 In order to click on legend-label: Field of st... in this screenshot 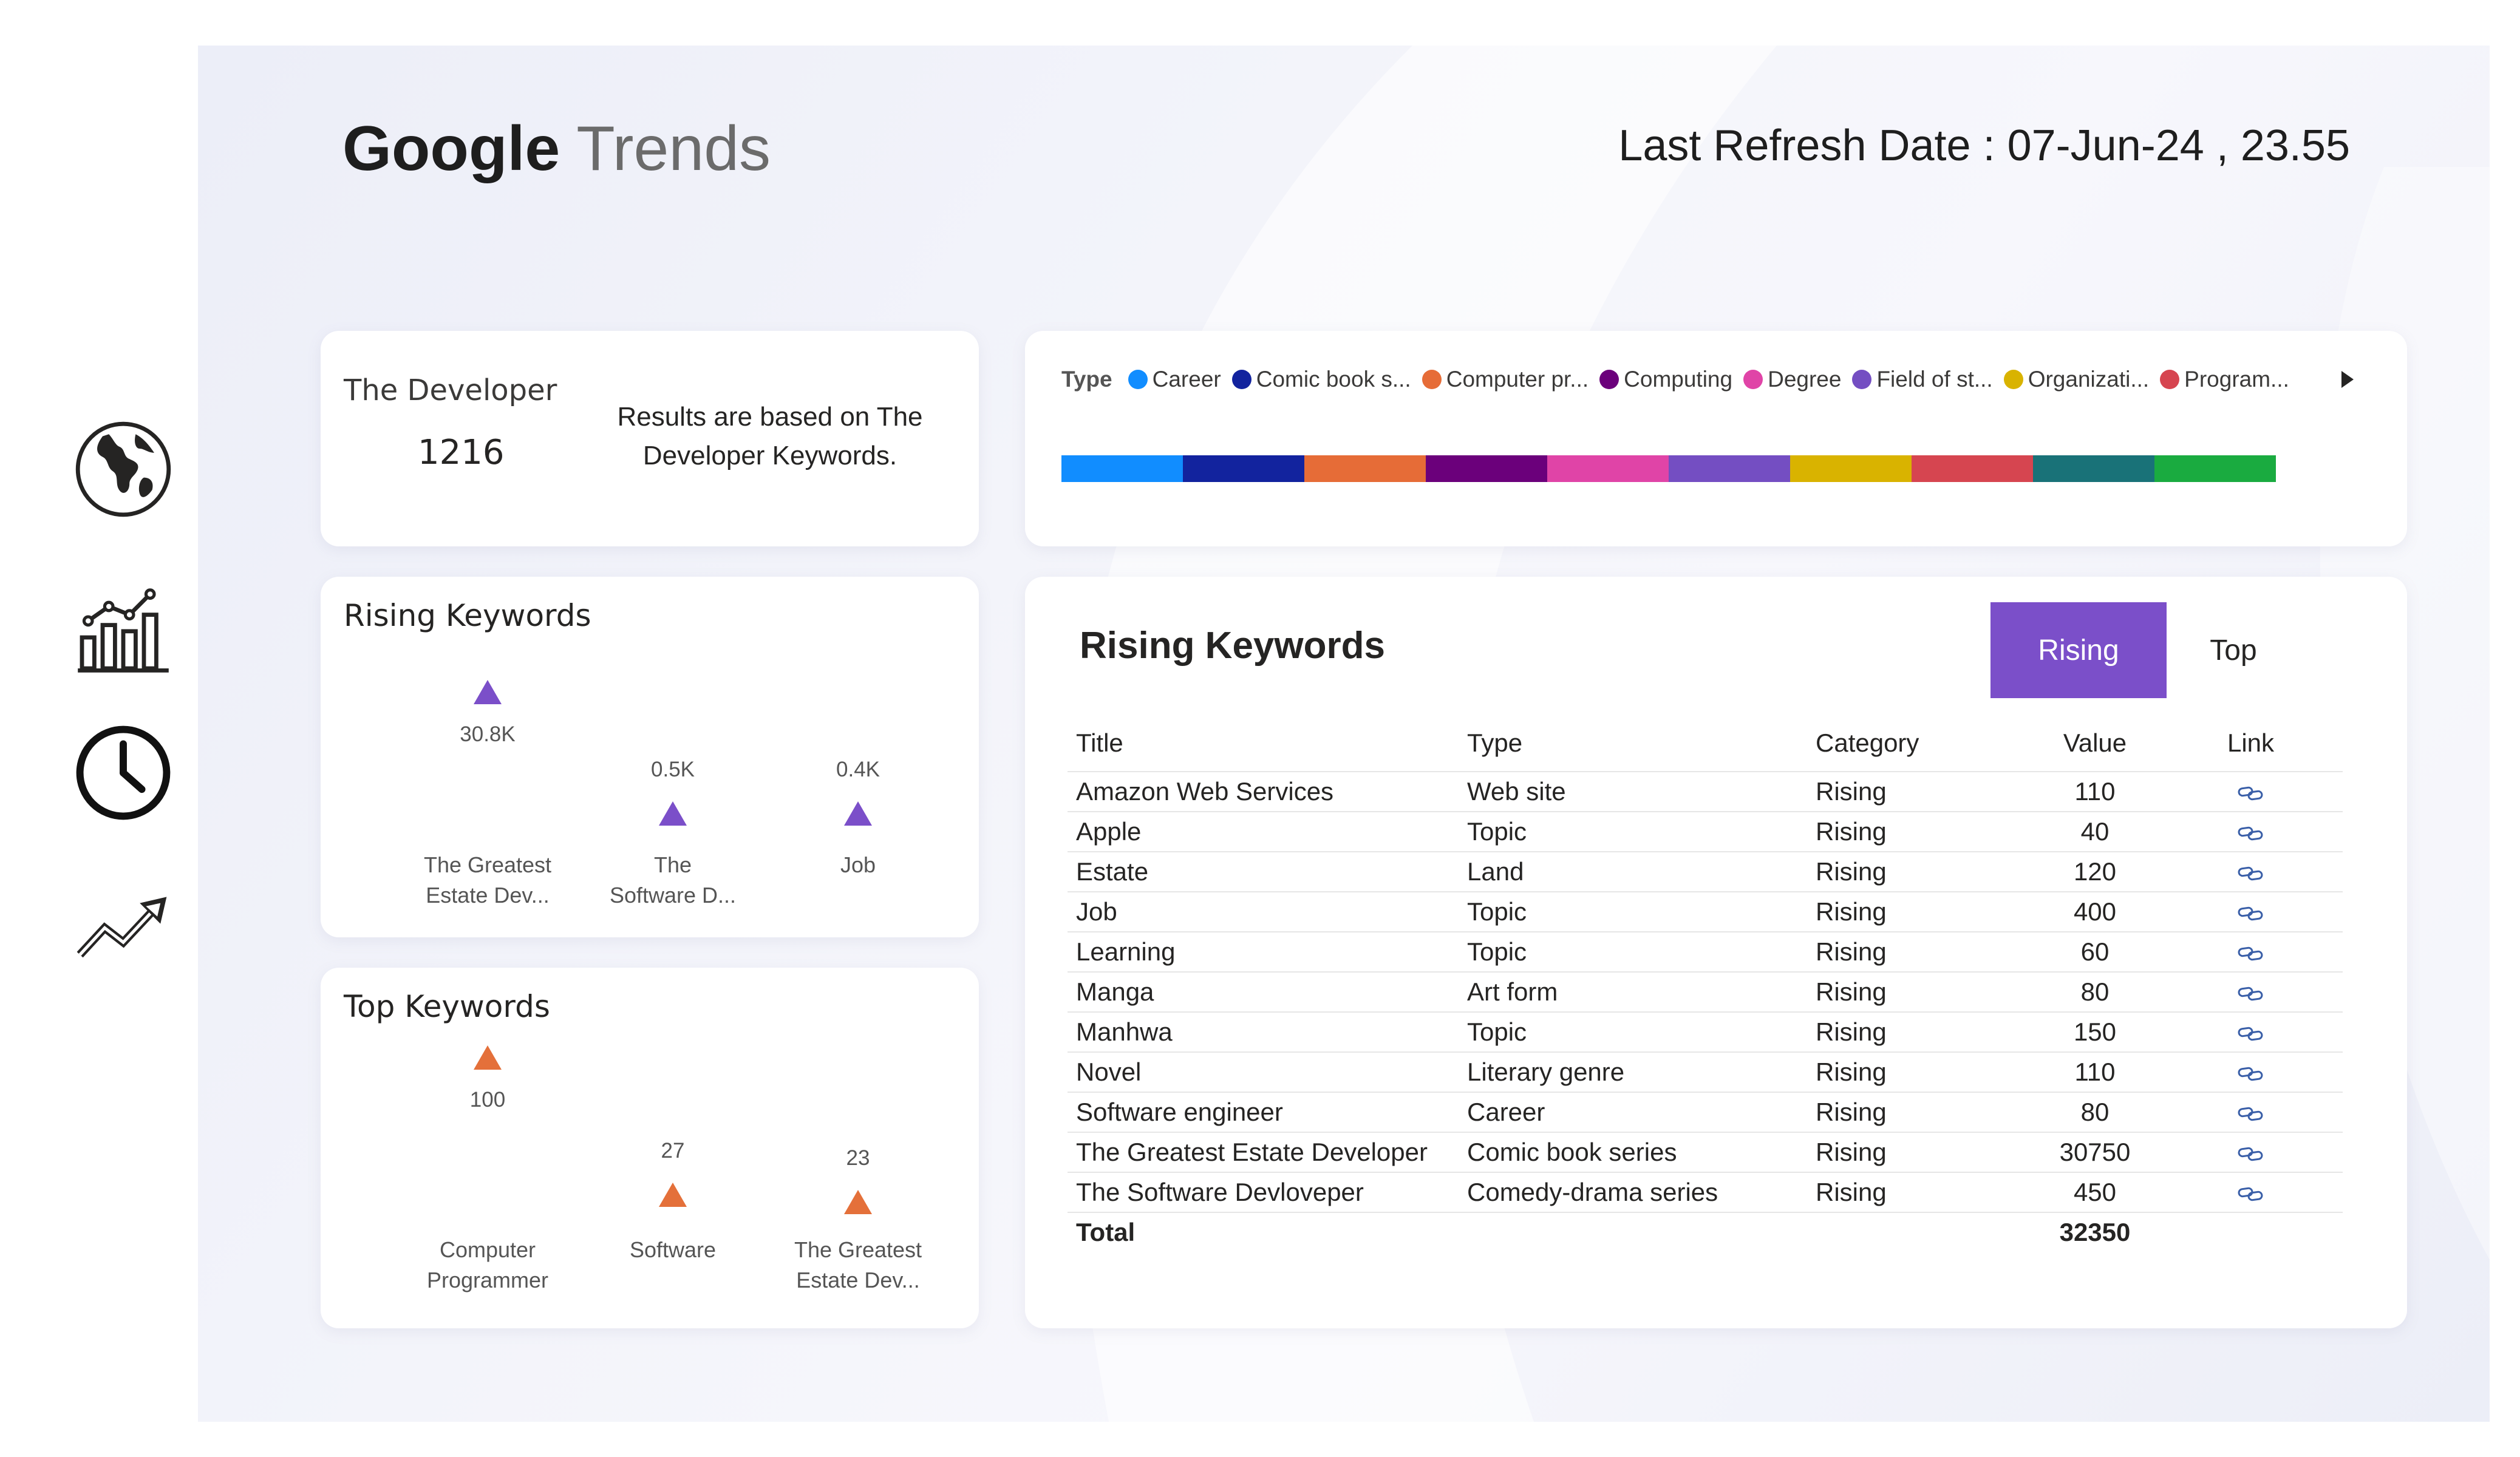, I will do `click(1934, 379)`.